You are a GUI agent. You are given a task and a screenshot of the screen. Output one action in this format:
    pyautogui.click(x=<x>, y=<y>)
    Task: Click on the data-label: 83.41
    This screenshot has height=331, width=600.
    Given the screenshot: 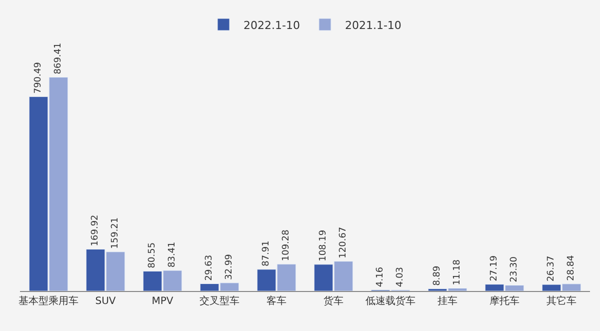 What is the action you would take?
    pyautogui.click(x=172, y=255)
    